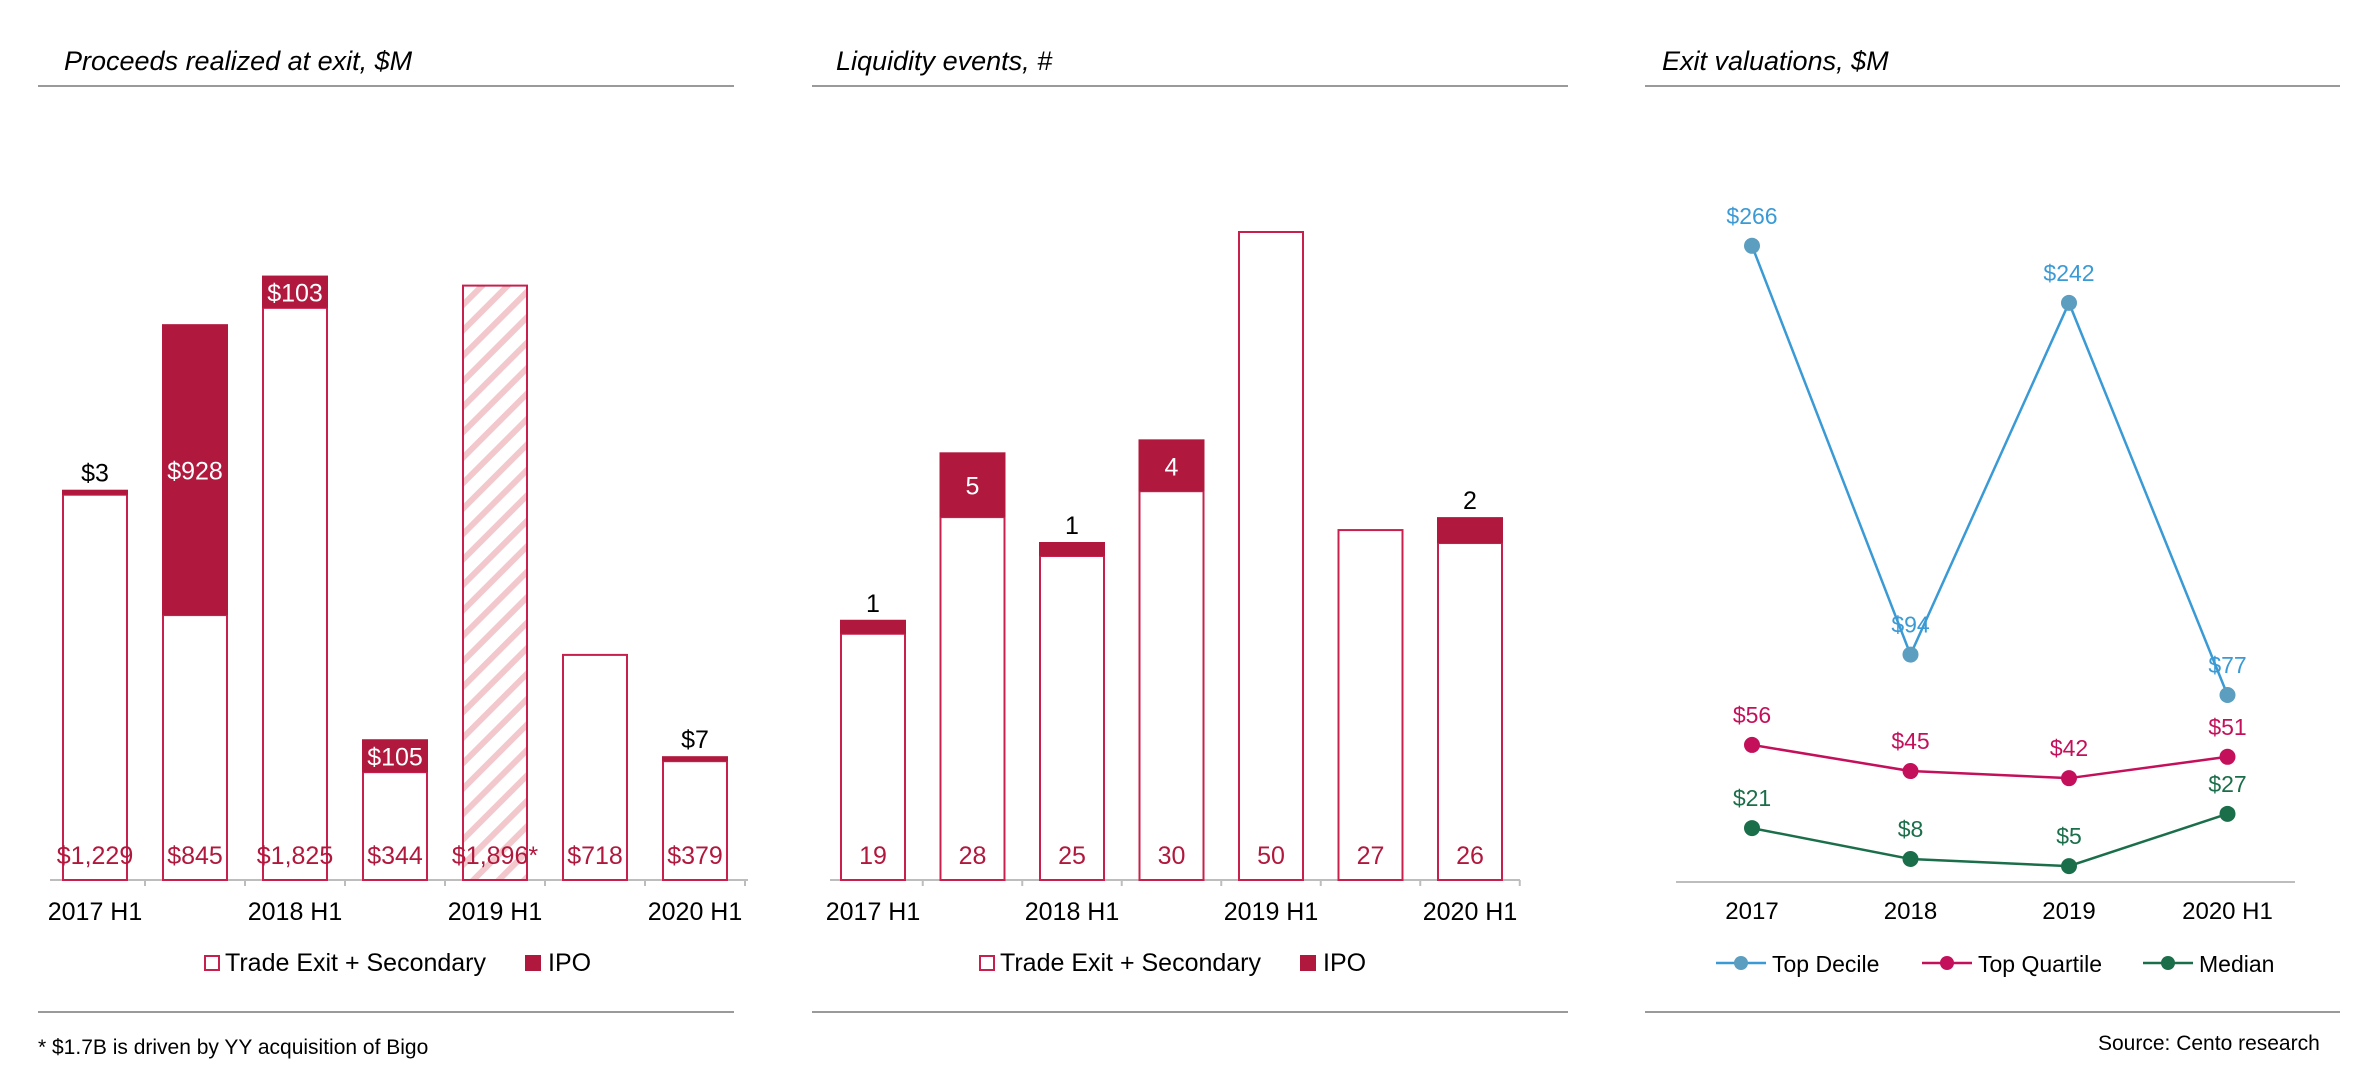  Describe the element at coordinates (1344, 963) in the screenshot. I see `liquidity-legend-ipo-label: IPO` at that location.